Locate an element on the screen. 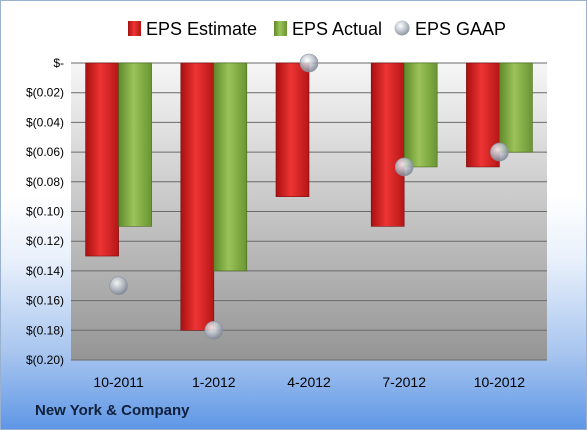 This screenshot has width=587, height=430. legend-entry-estimate: EPS Estimate is located at coordinates (192, 29).